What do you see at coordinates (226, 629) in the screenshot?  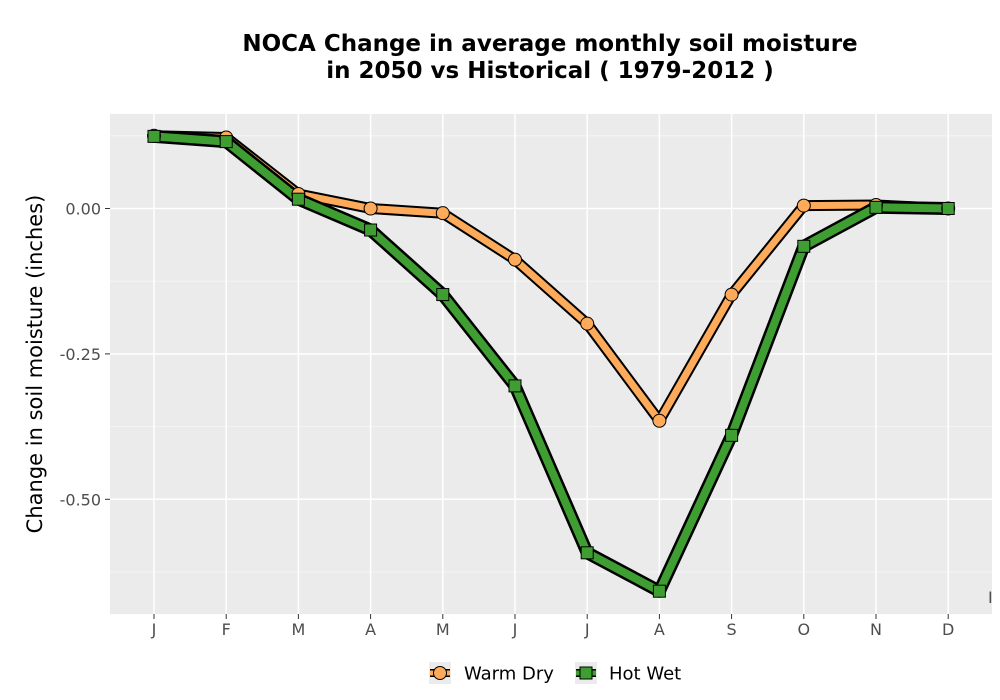 I see `x-tick-label: F` at bounding box center [226, 629].